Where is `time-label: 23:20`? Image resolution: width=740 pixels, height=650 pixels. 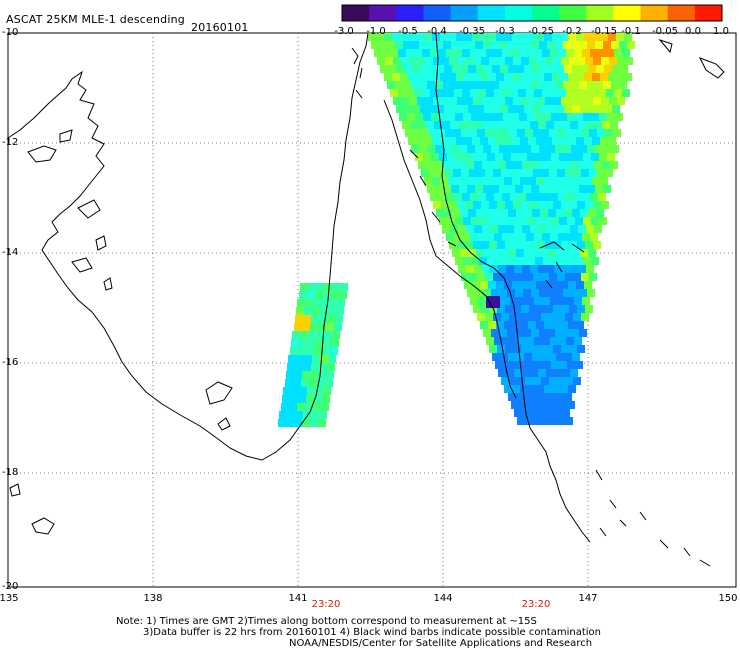
time-label: 23:20 is located at coordinates (536, 604).